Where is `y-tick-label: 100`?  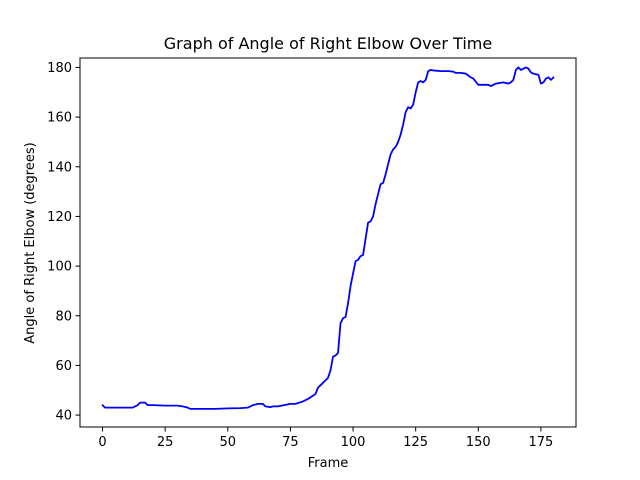
y-tick-label: 100 is located at coordinates (59, 267).